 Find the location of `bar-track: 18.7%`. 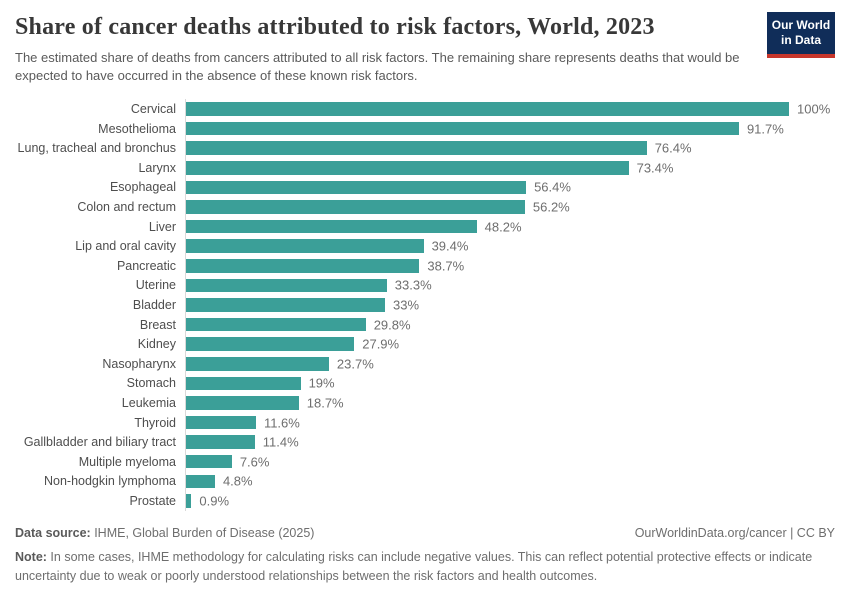

bar-track: 18.7% is located at coordinates (487, 403).